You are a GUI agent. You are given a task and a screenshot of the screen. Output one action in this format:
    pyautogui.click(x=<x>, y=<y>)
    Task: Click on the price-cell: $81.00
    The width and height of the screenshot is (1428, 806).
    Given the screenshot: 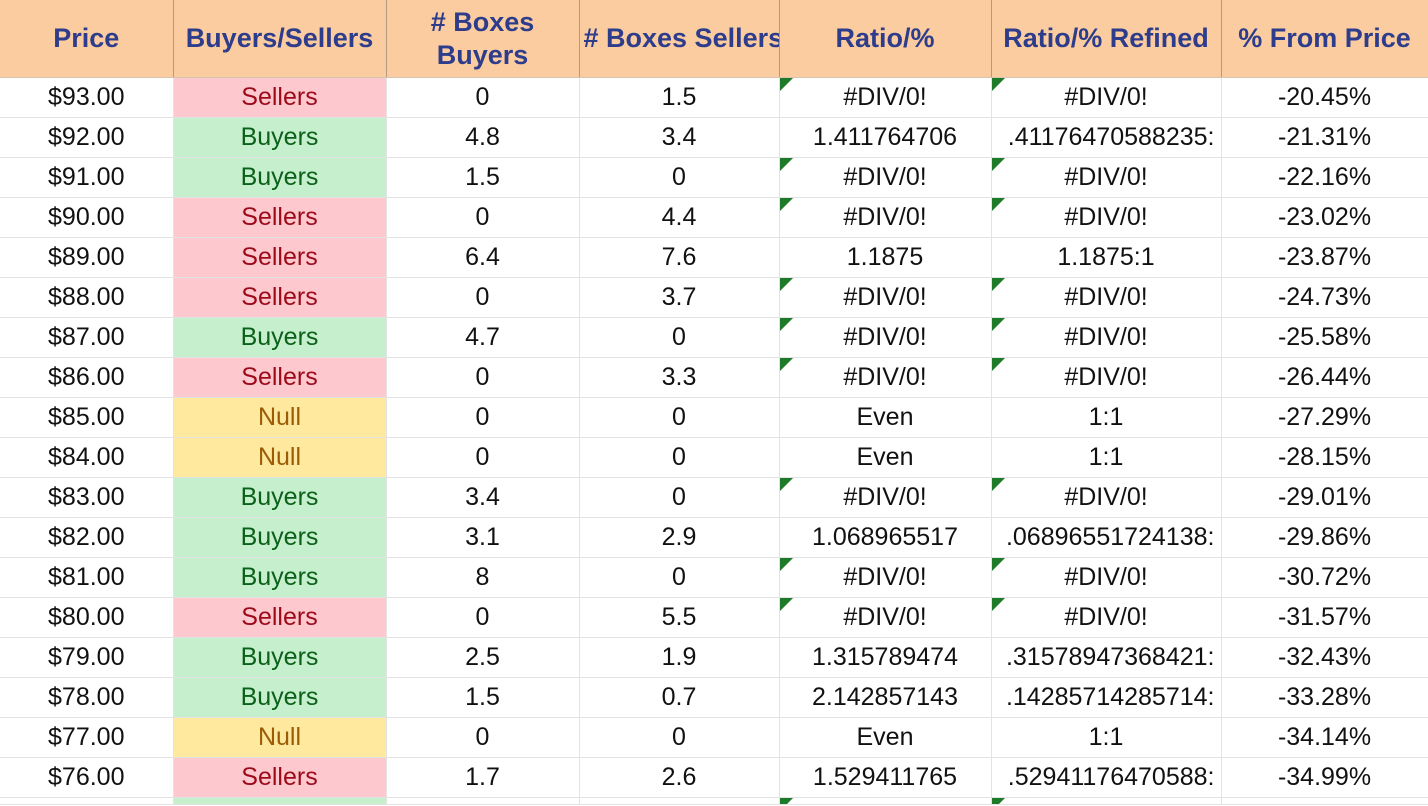 What is the action you would take?
    pyautogui.click(x=87, y=577)
    